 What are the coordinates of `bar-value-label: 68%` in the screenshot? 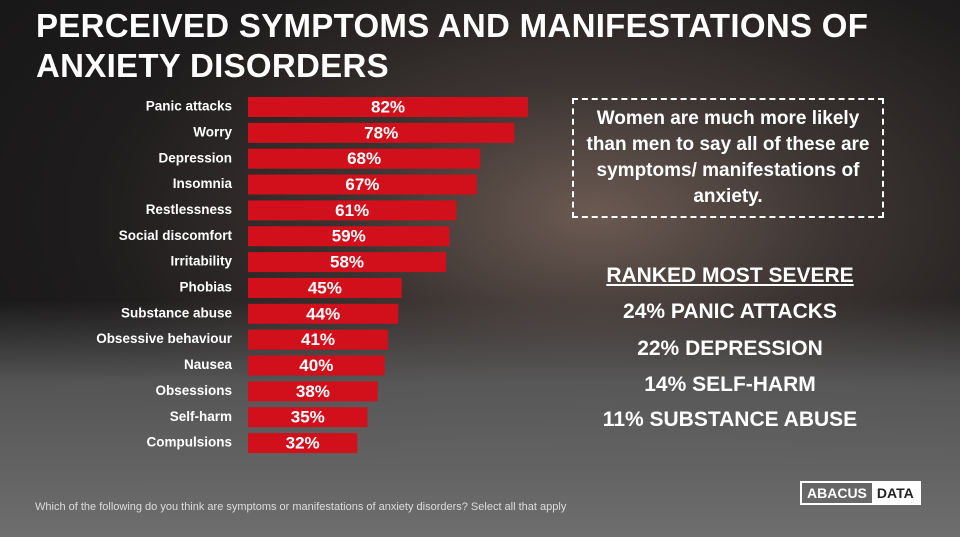 It's located at (364, 158).